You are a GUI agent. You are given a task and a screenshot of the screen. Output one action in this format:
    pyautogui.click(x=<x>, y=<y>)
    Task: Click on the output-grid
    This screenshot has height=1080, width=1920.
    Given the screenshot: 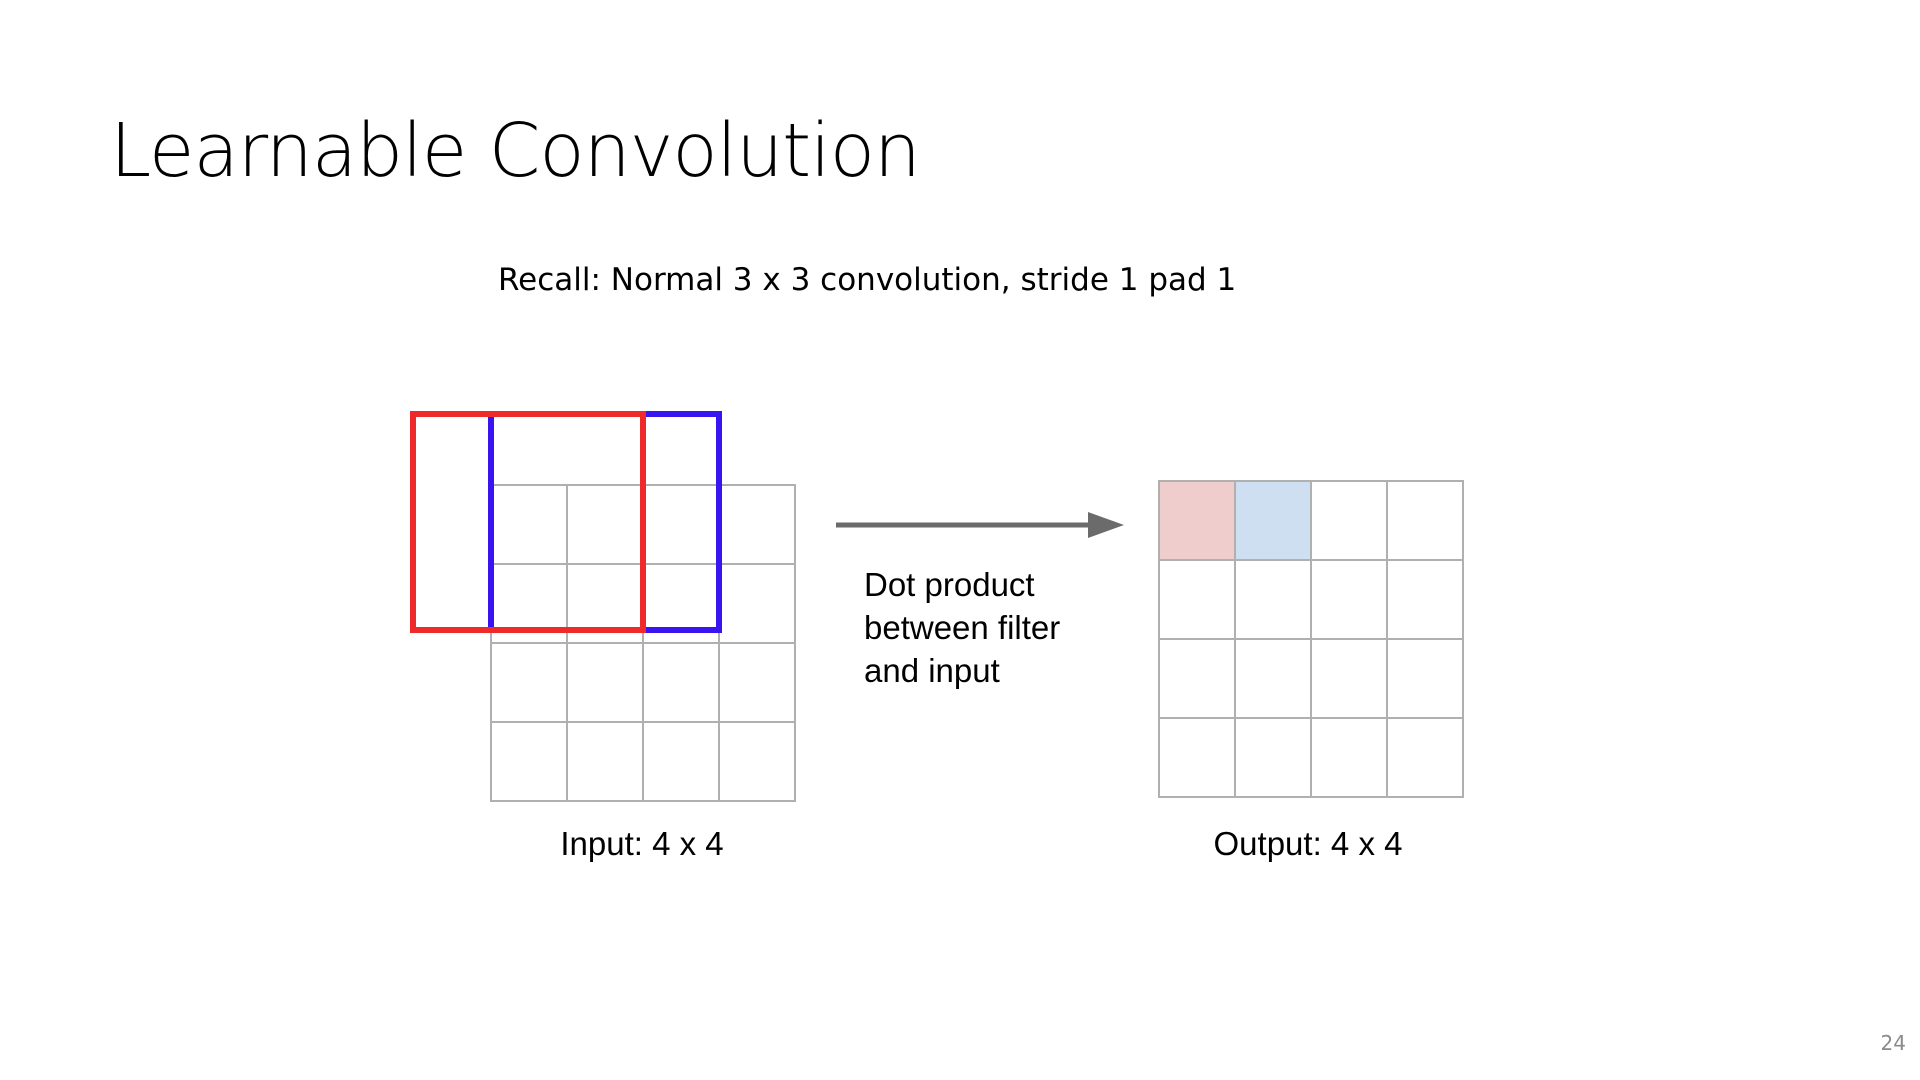 What is the action you would take?
    pyautogui.click(x=1311, y=639)
    